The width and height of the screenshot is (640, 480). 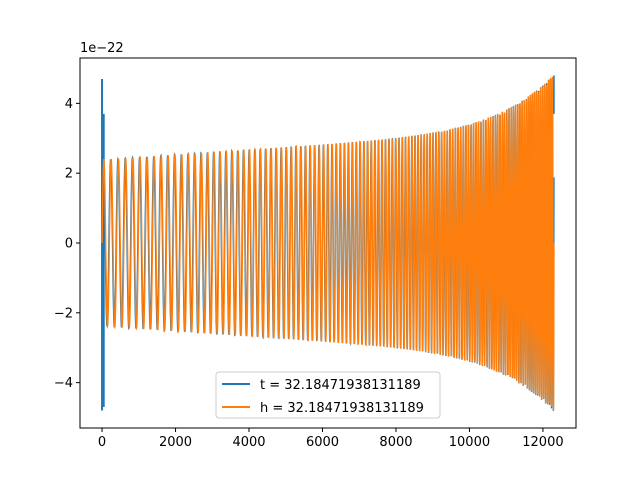 What do you see at coordinates (469, 442) in the screenshot?
I see `x-tick-label: 10000` at bounding box center [469, 442].